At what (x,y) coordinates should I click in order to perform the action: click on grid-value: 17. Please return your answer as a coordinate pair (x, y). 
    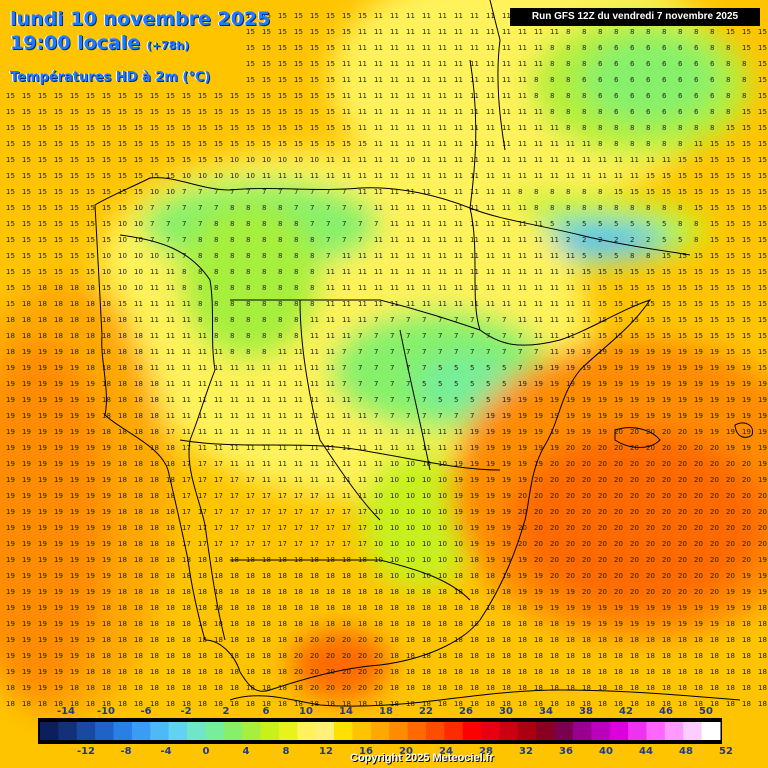
    Looking at the image, I should click on (218, 480).